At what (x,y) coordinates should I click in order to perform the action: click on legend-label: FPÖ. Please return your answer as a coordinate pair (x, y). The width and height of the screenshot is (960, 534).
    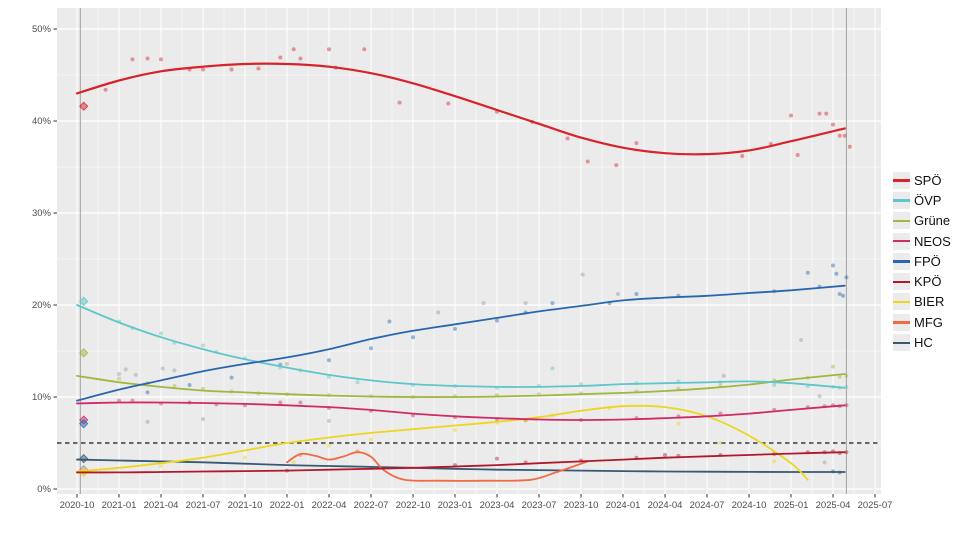
    Looking at the image, I should click on (927, 261).